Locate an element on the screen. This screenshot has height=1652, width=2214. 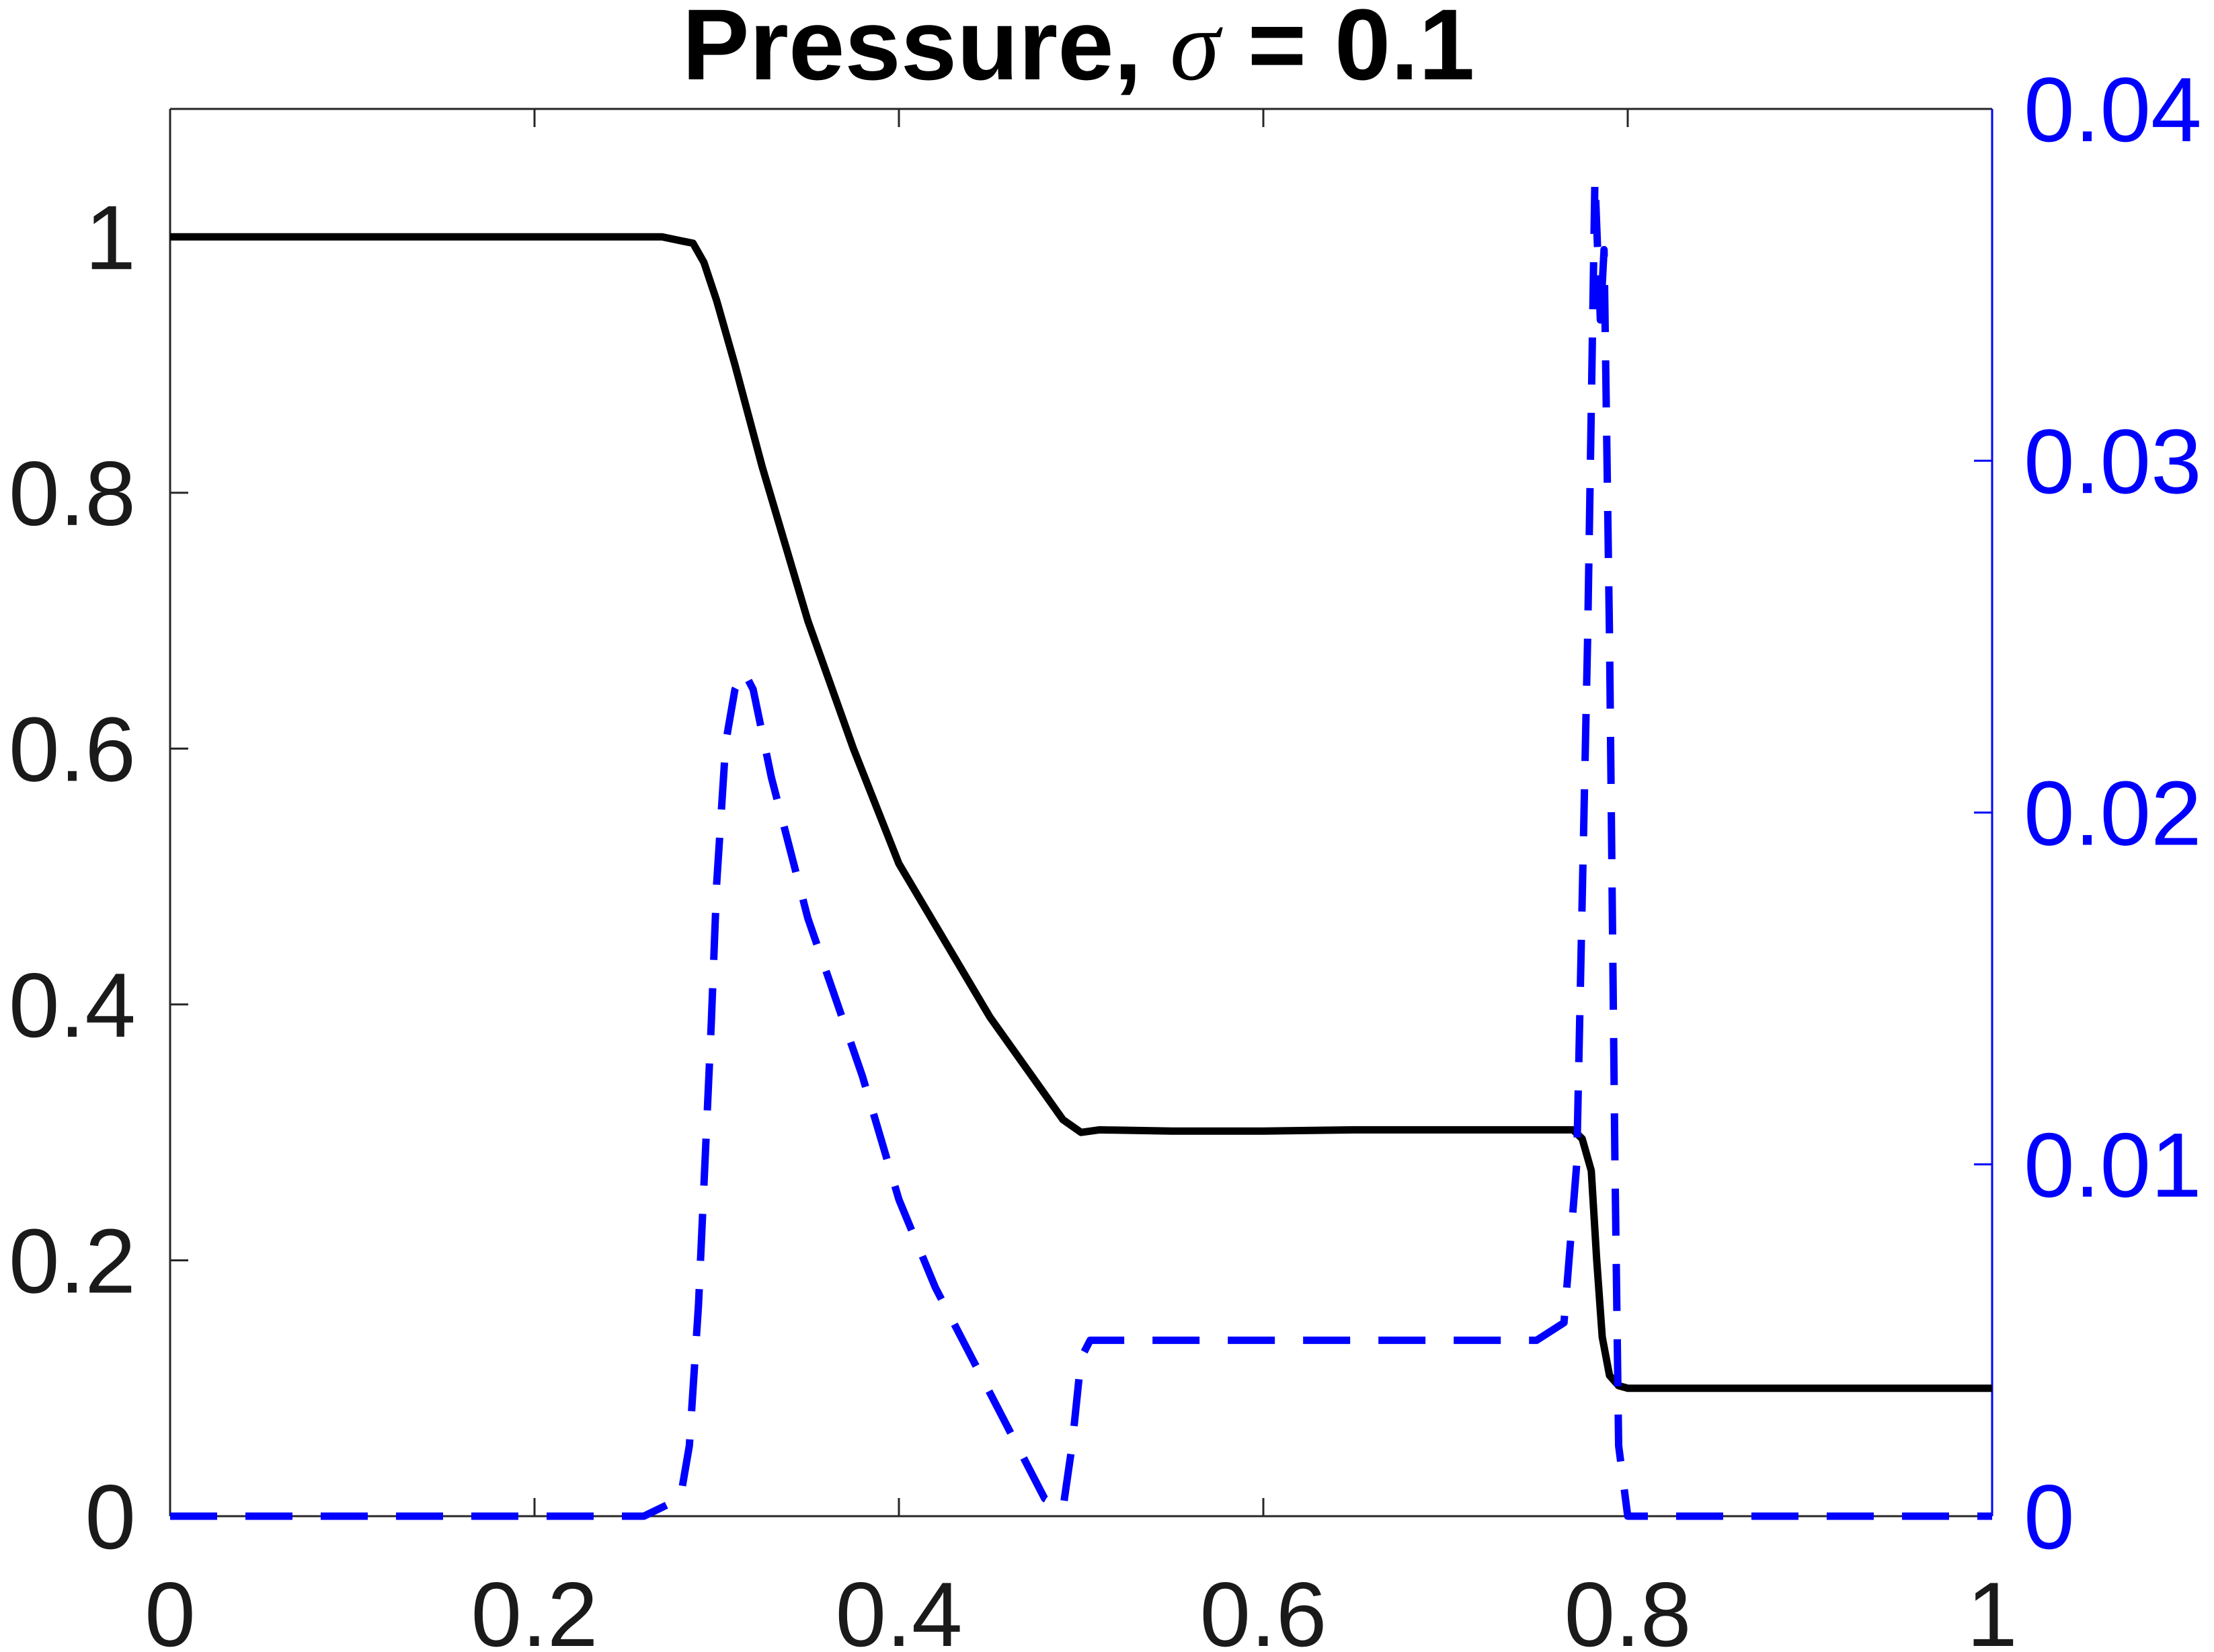
x-tick-label: 0 is located at coordinates (170, 1607).